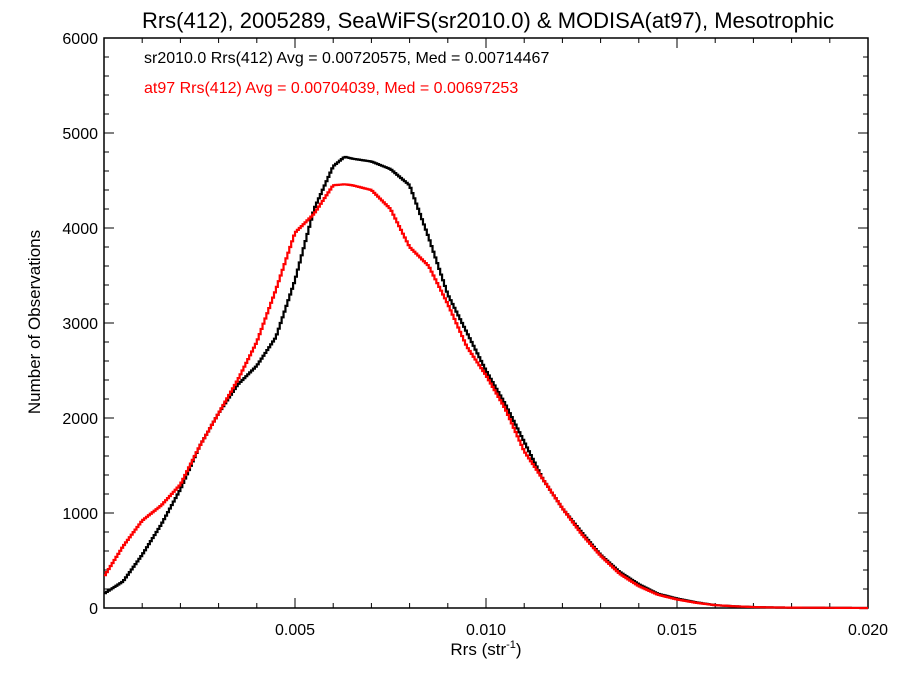 The image size is (900, 675). What do you see at coordinates (486, 630) in the screenshot?
I see `x-tick-label: 0.010` at bounding box center [486, 630].